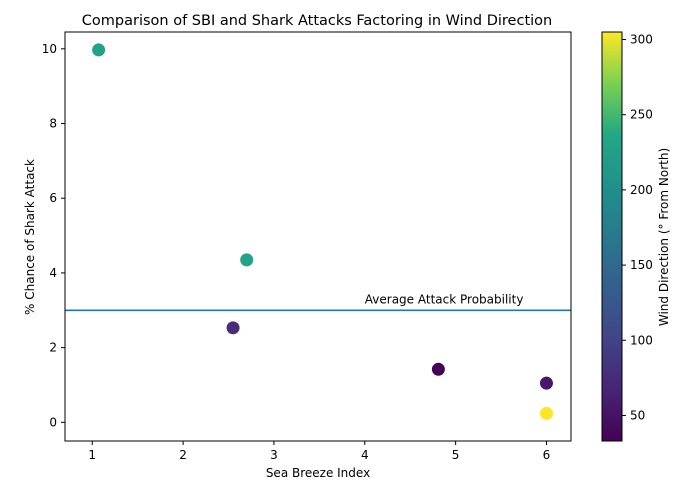 The width and height of the screenshot is (691, 494). Describe the element at coordinates (274, 455) in the screenshot. I see `x-tick-label: 3` at that location.